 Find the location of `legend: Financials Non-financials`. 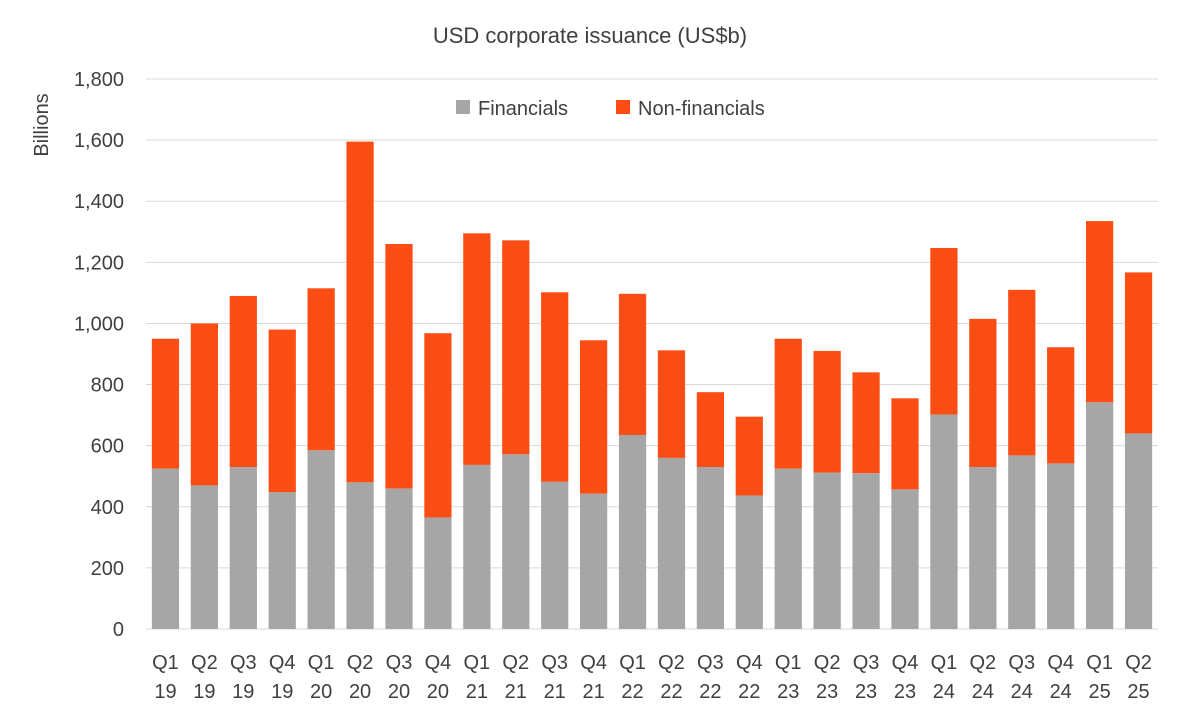

legend: Financials Non-financials is located at coordinates (610, 109).